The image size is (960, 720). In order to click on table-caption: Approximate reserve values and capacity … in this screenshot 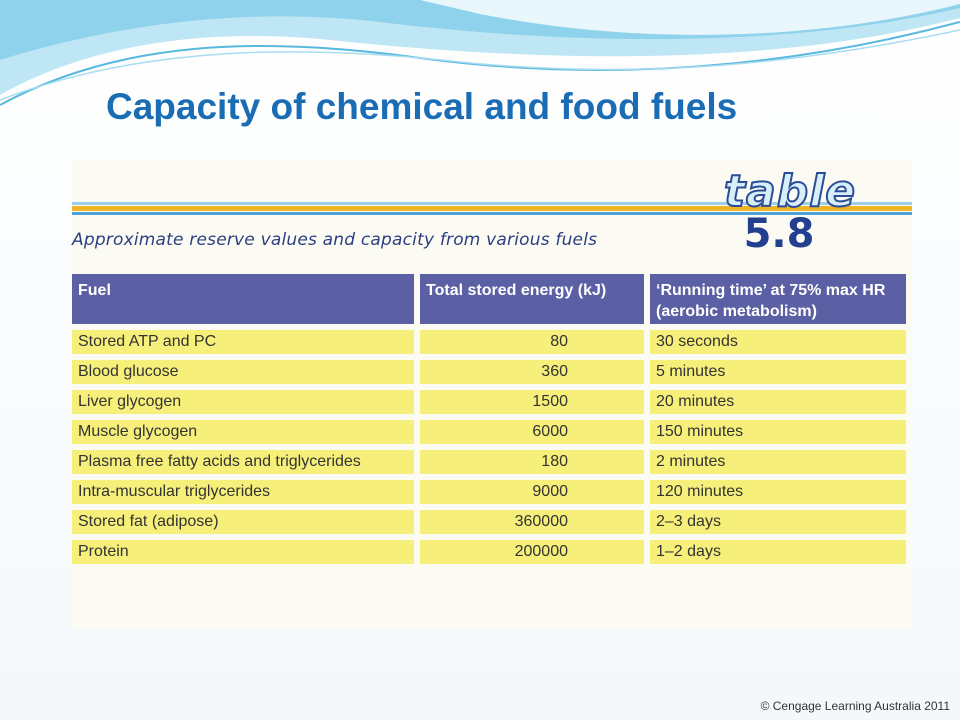, I will do `click(335, 240)`.